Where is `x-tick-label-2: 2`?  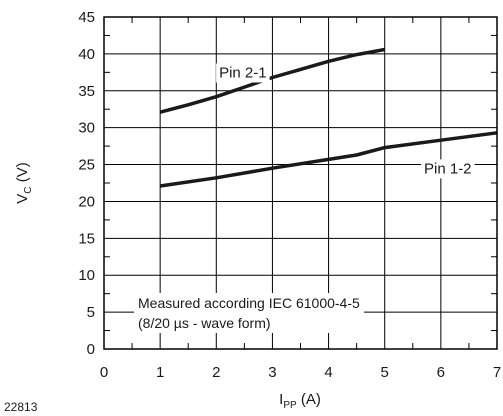 x-tick-label-2: 2 is located at coordinates (216, 372).